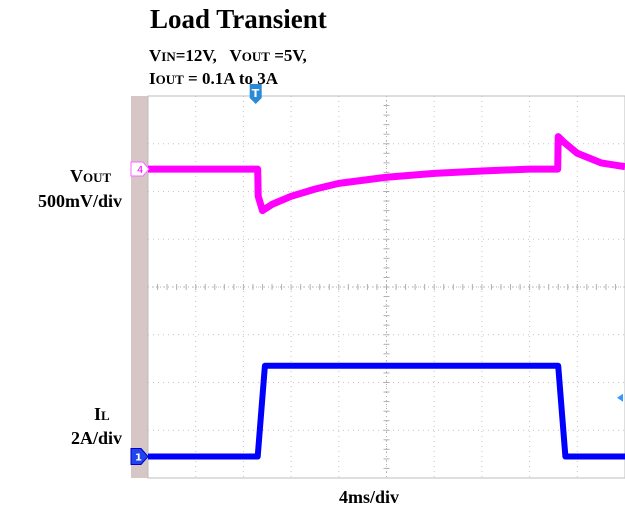 This screenshot has height=514, width=625. What do you see at coordinates (228, 56) in the screenshot?
I see `conditions-line-1: VIN=12V, VOUT =5V,` at bounding box center [228, 56].